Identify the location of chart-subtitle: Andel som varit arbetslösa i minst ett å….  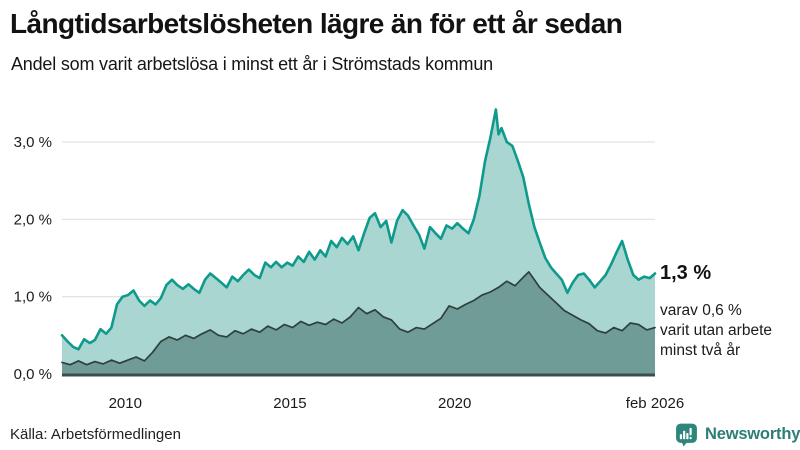
(252, 64).